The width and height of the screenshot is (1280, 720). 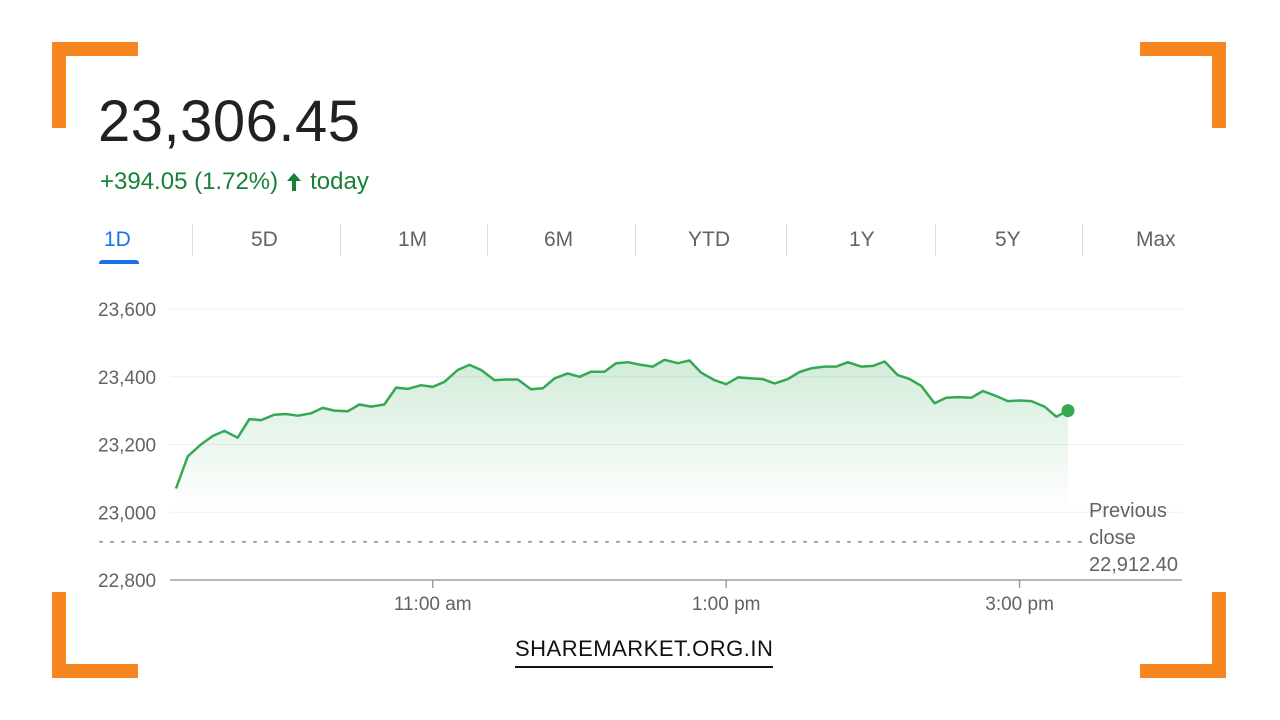 I want to click on tab-max: Max, so click(x=1156, y=239).